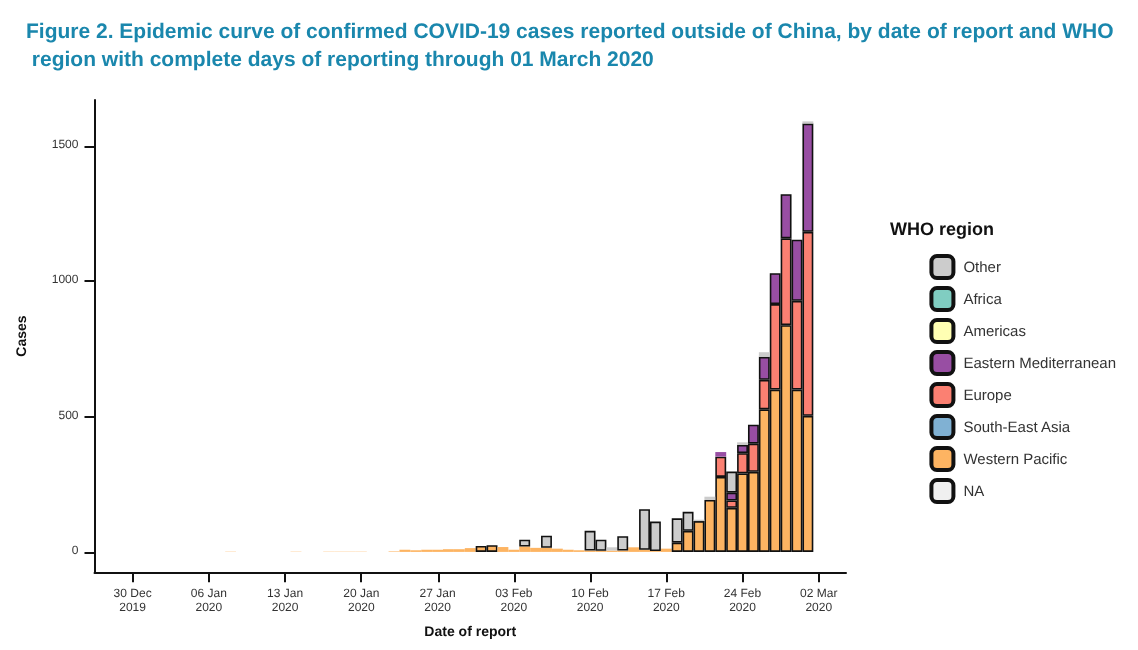 The image size is (1138, 650). I want to click on legend-title: WHO region, so click(942, 229).